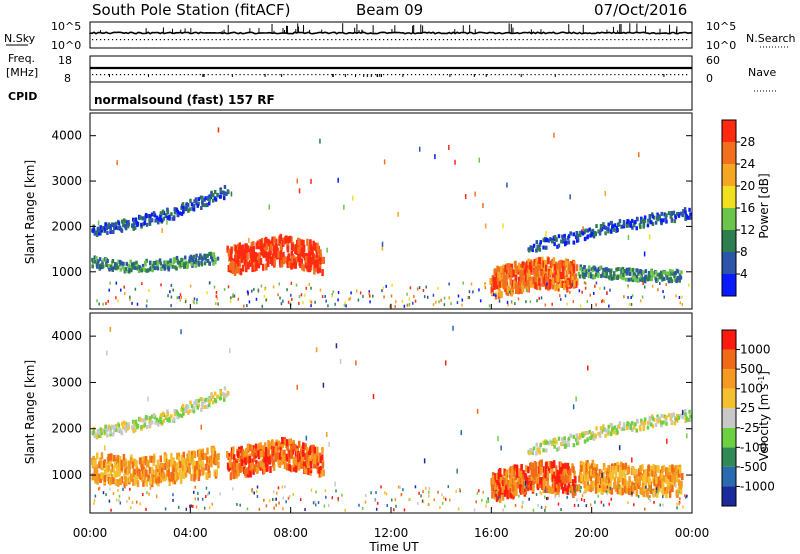 Image resolution: width=800 pixels, height=554 pixels. Describe the element at coordinates (66, 382) in the screenshot. I see `y-tick-label: 3000` at that location.